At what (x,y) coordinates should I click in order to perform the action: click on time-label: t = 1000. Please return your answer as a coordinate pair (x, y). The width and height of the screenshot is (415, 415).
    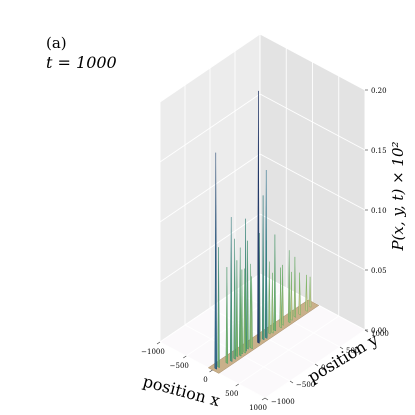
    Looking at the image, I should click on (81, 62).